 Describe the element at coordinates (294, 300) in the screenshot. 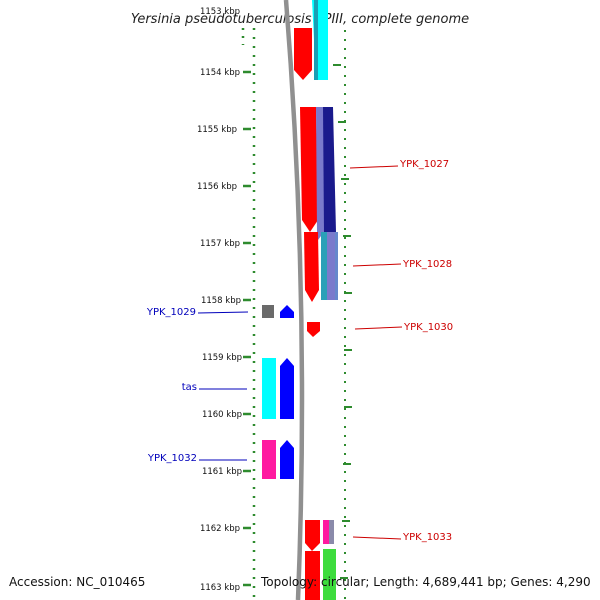

I see `genome-backbone` at that location.